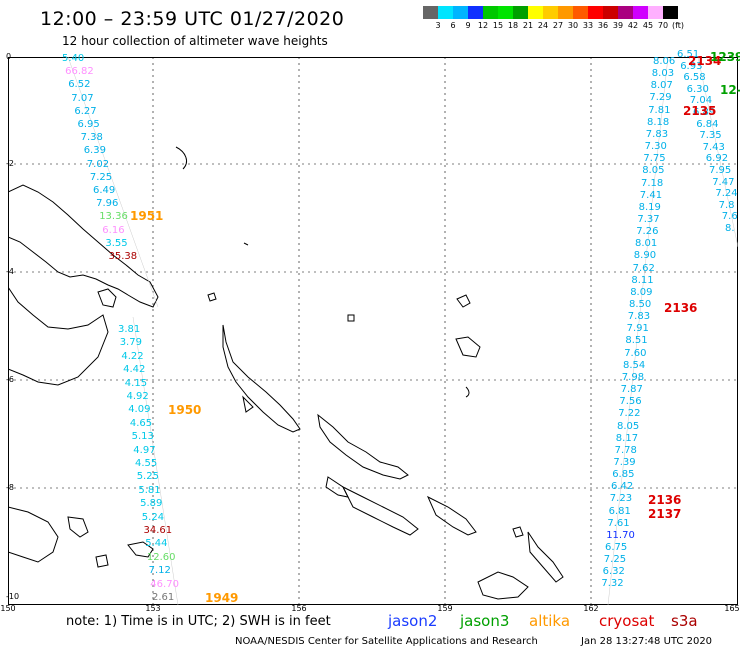 The width and height of the screenshot is (740, 650). I want to click on map-title: 12:00 – 23:59 UTC 01/27/2020, so click(192, 19).